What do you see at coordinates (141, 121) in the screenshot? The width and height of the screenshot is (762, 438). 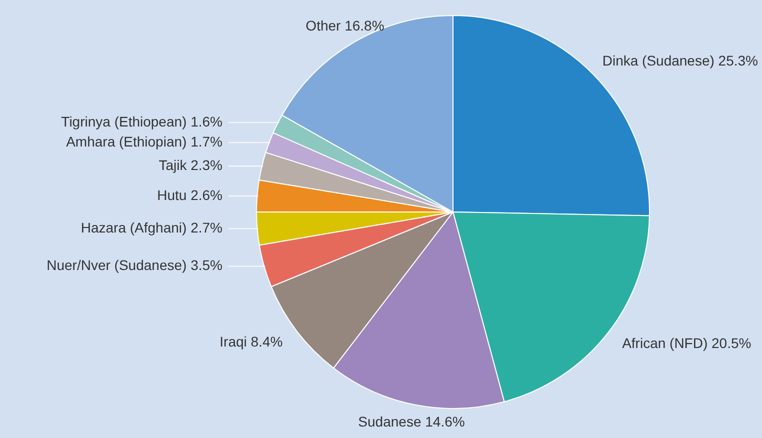 I see `slice-label: Tigrinya (Ethiopean) 1.6%` at bounding box center [141, 121].